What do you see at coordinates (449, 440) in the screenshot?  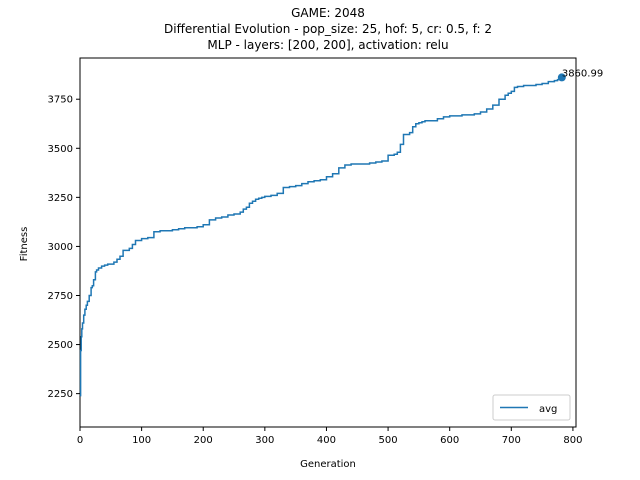 I see `x-tick-label: 600` at bounding box center [449, 440].